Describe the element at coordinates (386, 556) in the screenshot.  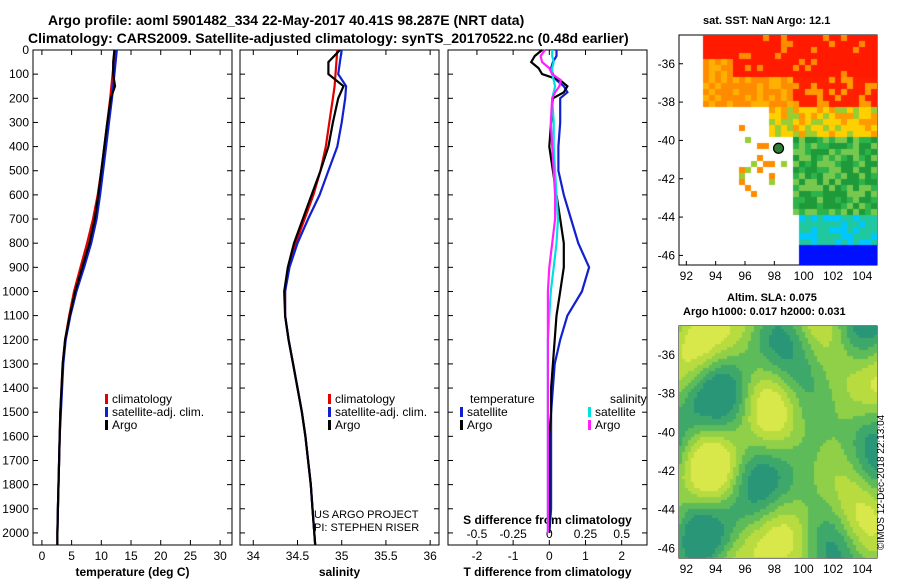
I see `x-tick-label: 35.5` at that location.